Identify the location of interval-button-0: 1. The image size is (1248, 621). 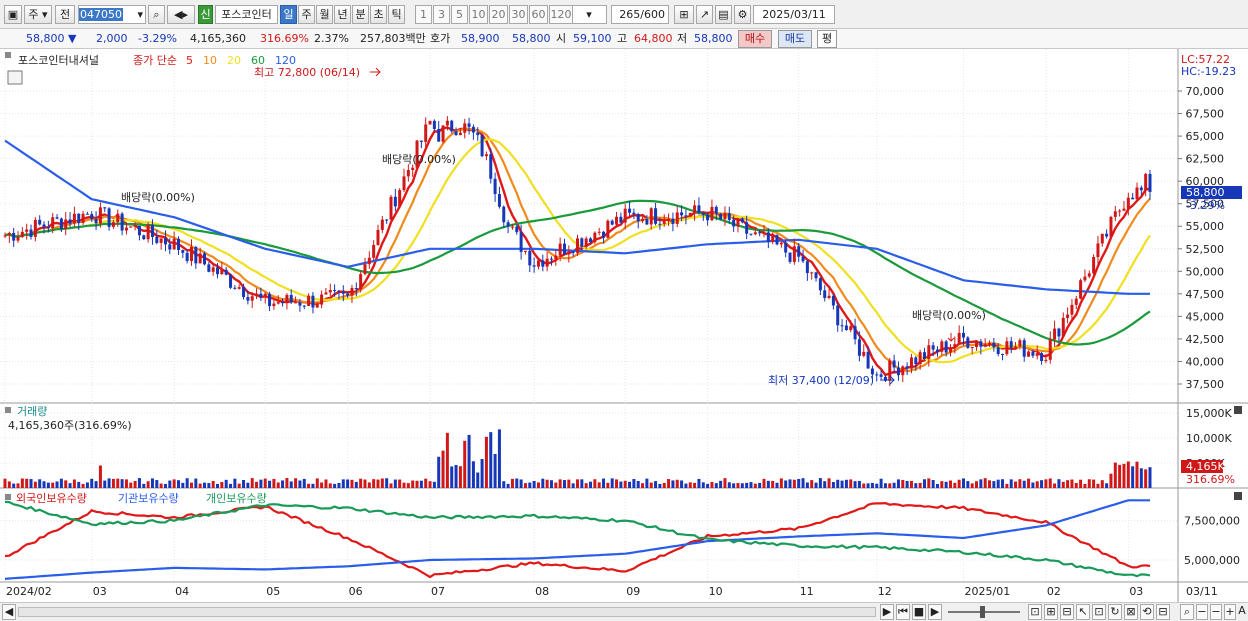
(423, 14).